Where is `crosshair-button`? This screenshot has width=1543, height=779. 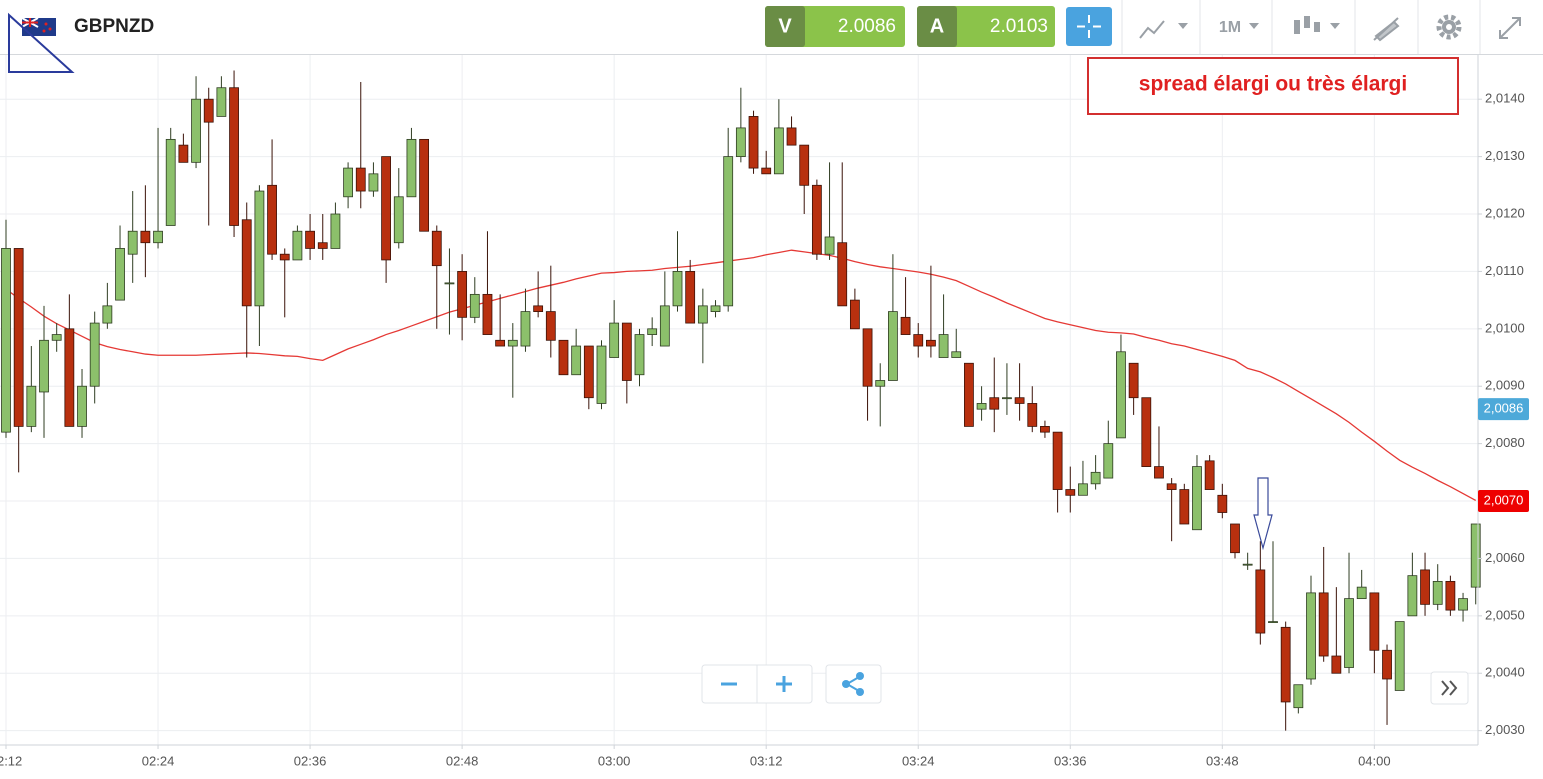
crosshair-button is located at coordinates (1089, 26).